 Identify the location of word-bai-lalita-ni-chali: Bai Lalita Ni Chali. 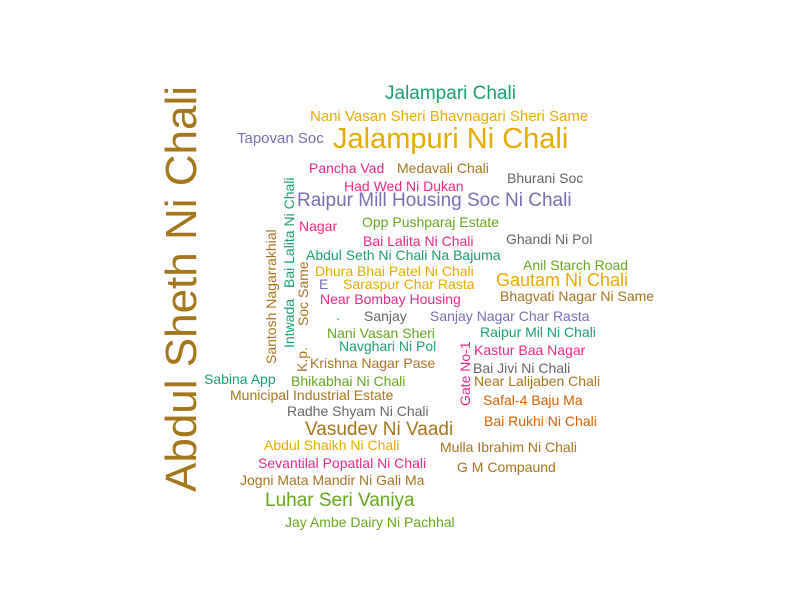
(418, 241).